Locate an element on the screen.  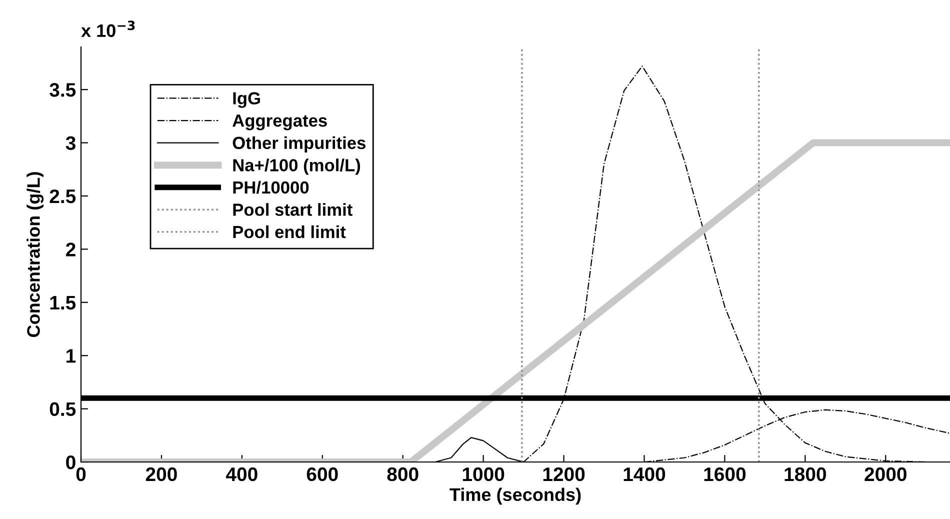
x-tick-label: 1400 is located at coordinates (645, 474).